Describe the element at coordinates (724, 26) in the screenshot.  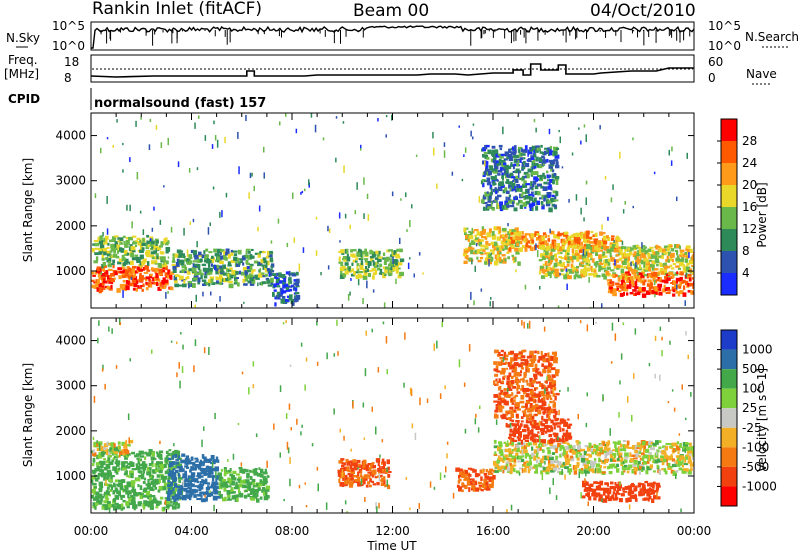
I see `nsearch-tick-top: 10^5` at that location.